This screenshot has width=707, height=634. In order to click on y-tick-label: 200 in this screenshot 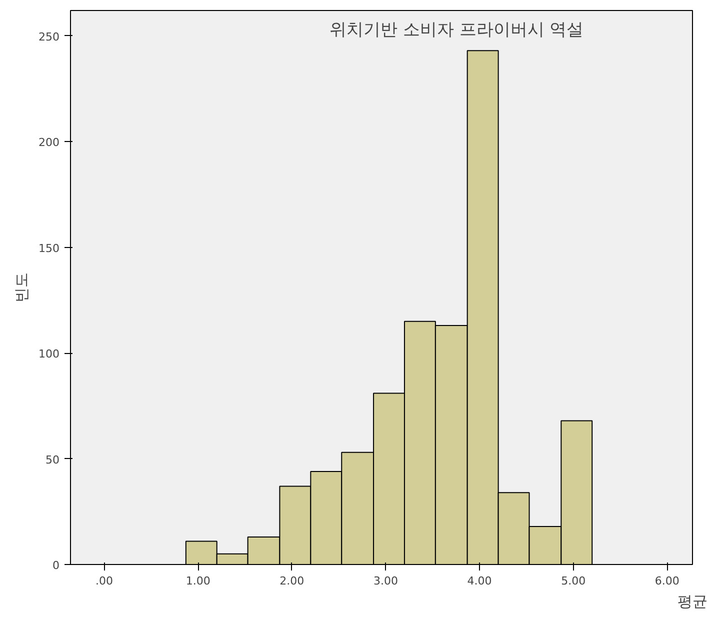, I will do `click(49, 143)`.